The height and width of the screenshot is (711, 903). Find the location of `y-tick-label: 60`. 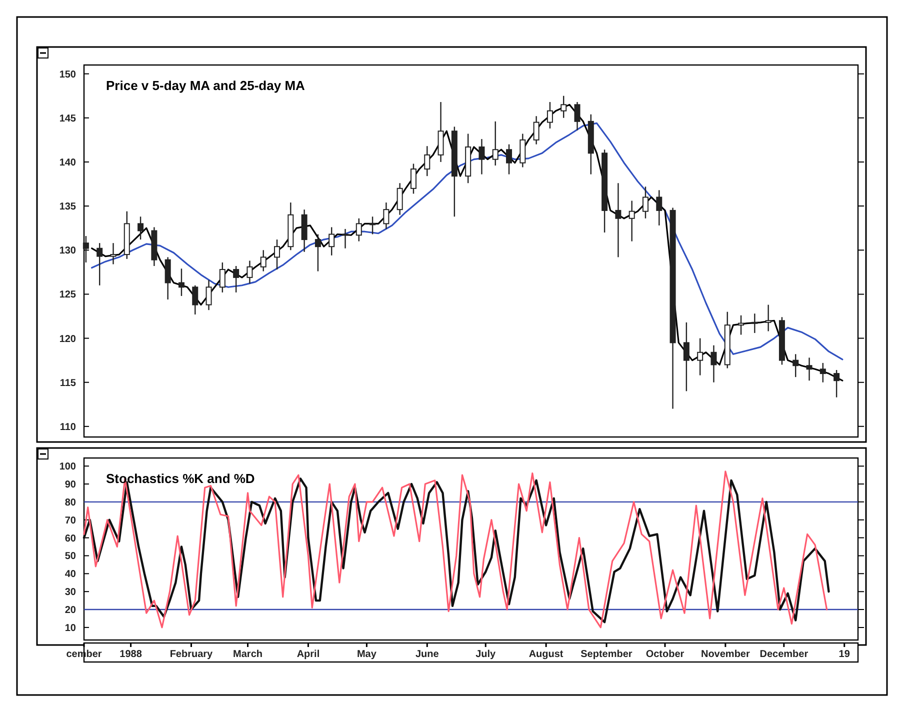

y-tick-label: 60 is located at coordinates (70, 538).